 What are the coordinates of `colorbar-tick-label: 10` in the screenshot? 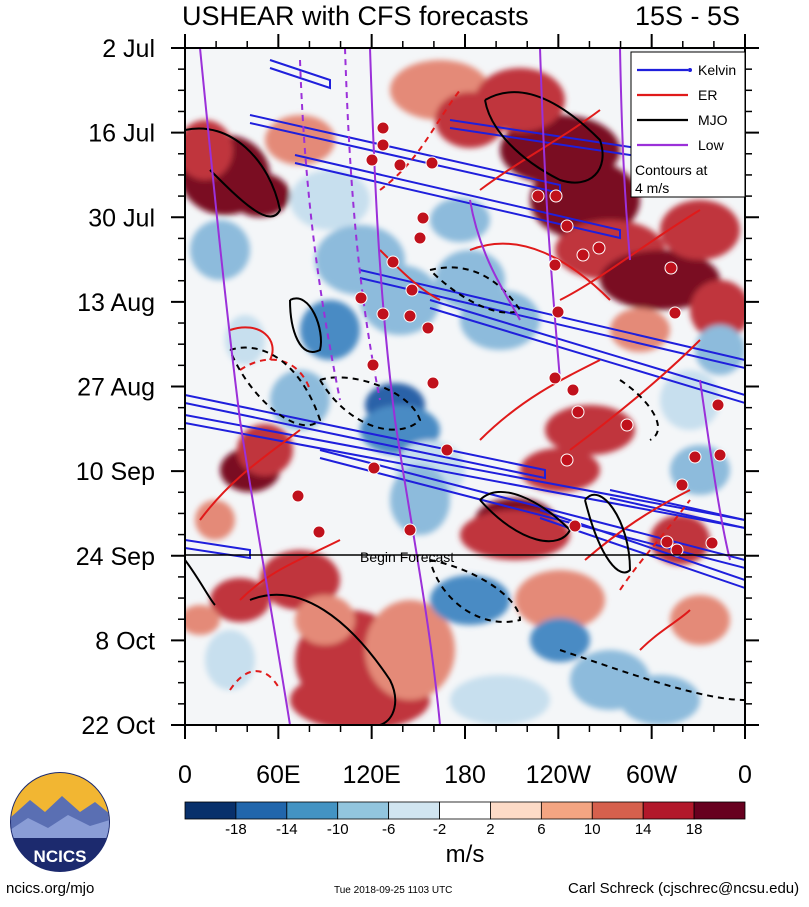 It's located at (592, 829).